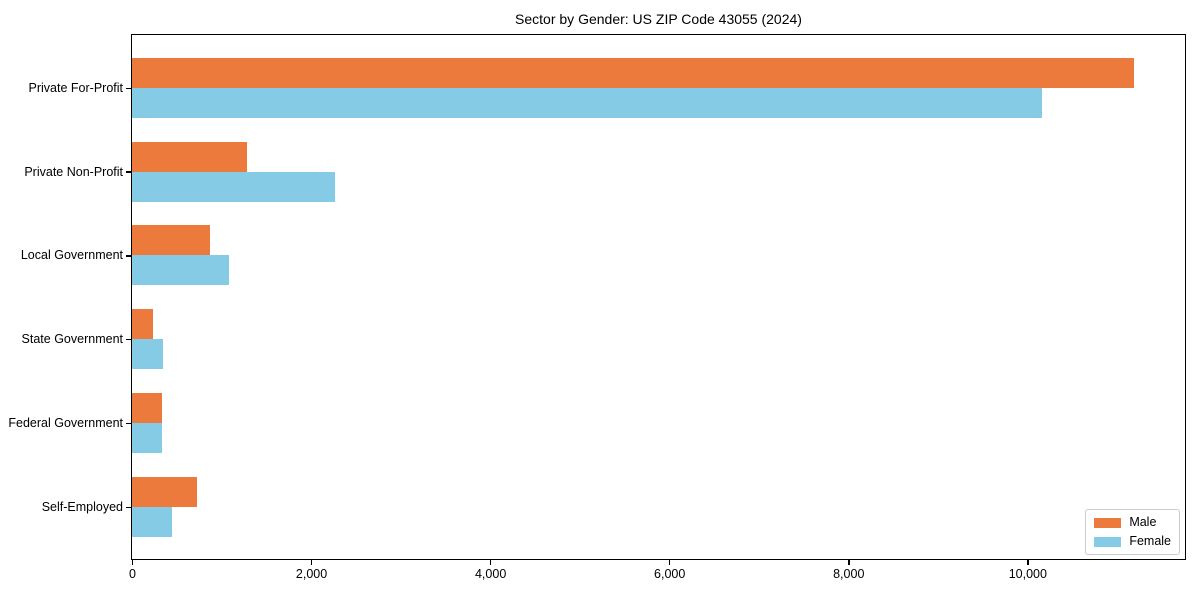 This screenshot has width=1200, height=600. I want to click on bar-male-federal-government, so click(147, 408).